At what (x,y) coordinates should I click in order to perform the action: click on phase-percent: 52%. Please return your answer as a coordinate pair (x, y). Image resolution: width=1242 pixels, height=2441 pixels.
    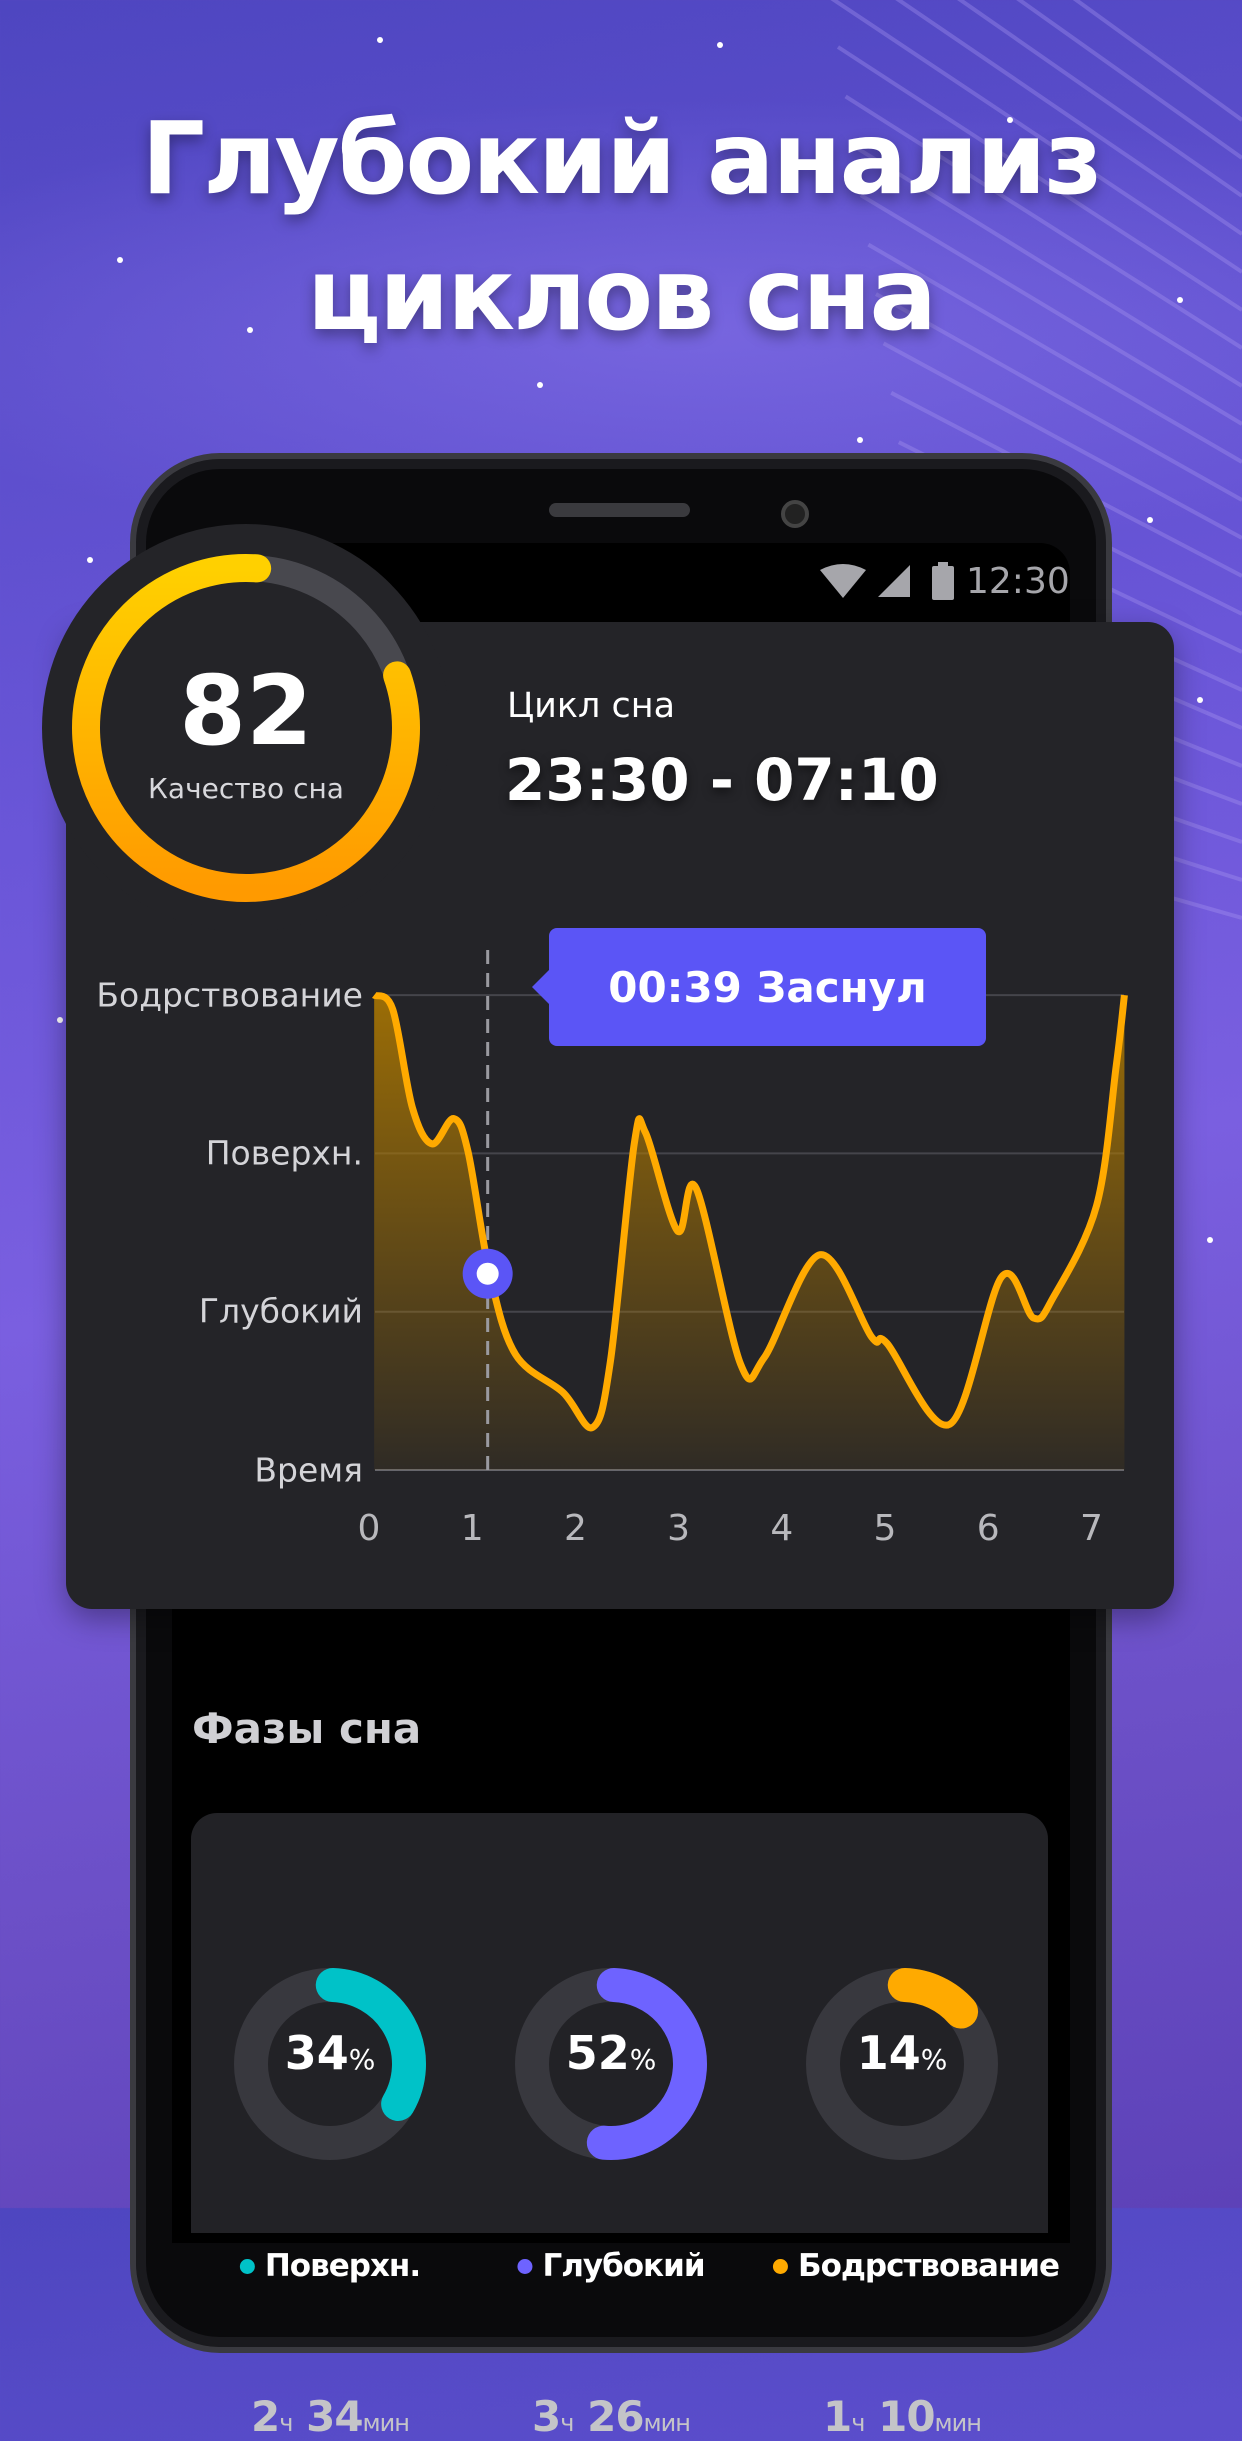
    Looking at the image, I should click on (611, 2053).